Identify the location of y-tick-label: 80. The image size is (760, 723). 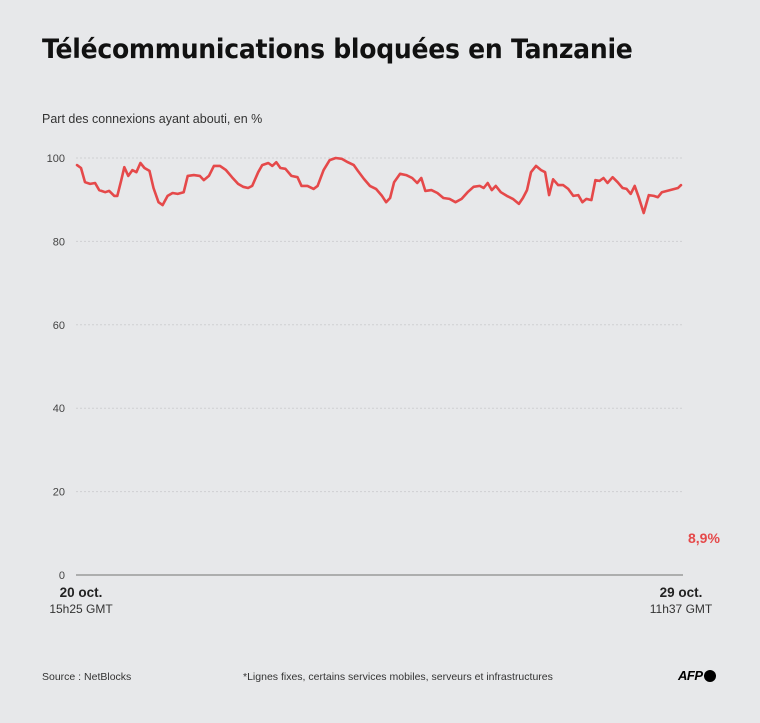
(59, 242).